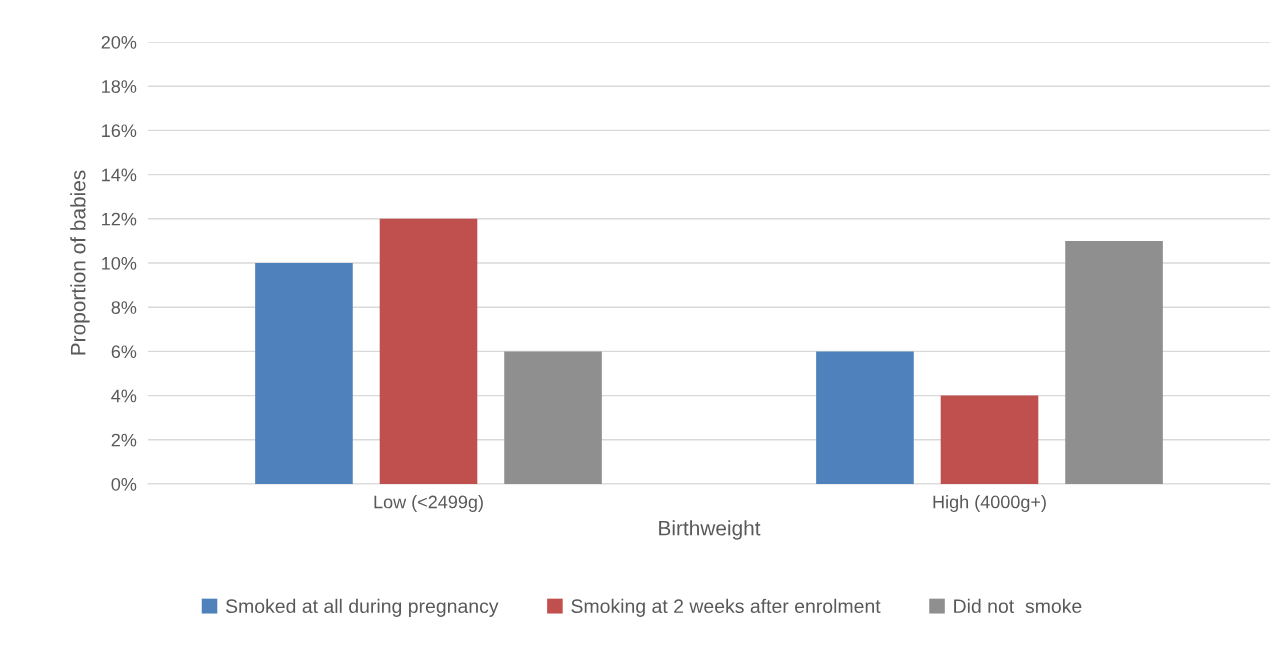 Image resolution: width=1284 pixels, height=654 pixels. Describe the element at coordinates (726, 607) in the screenshot. I see `legend-label: Smoking at 2 weeks after enrolment` at that location.